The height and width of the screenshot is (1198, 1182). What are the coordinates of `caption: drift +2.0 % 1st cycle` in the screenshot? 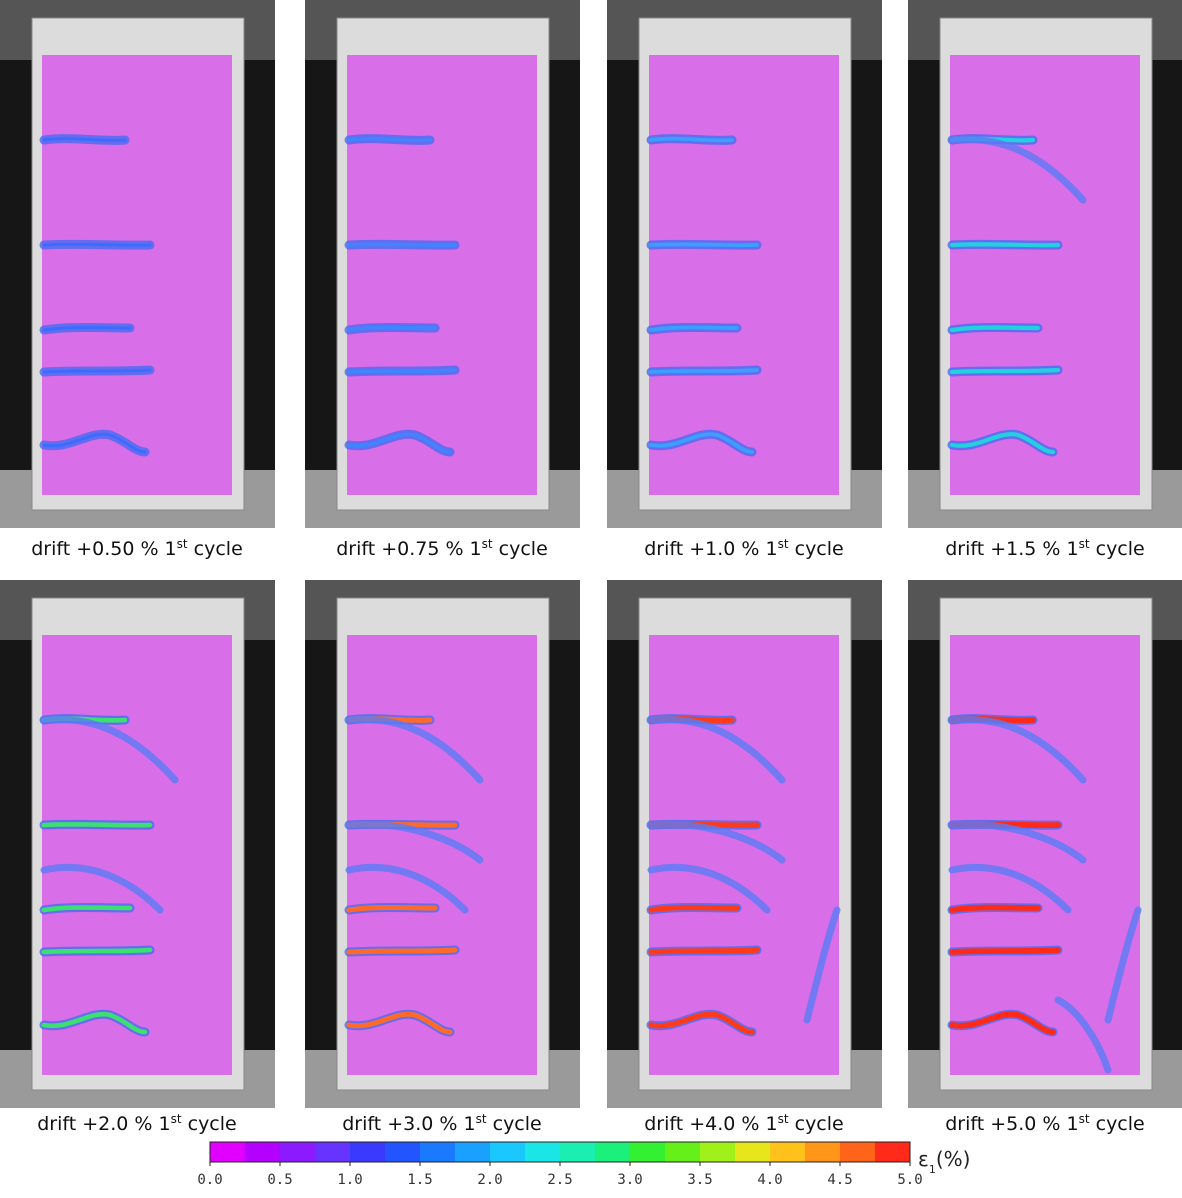 It's located at (136, 1123).